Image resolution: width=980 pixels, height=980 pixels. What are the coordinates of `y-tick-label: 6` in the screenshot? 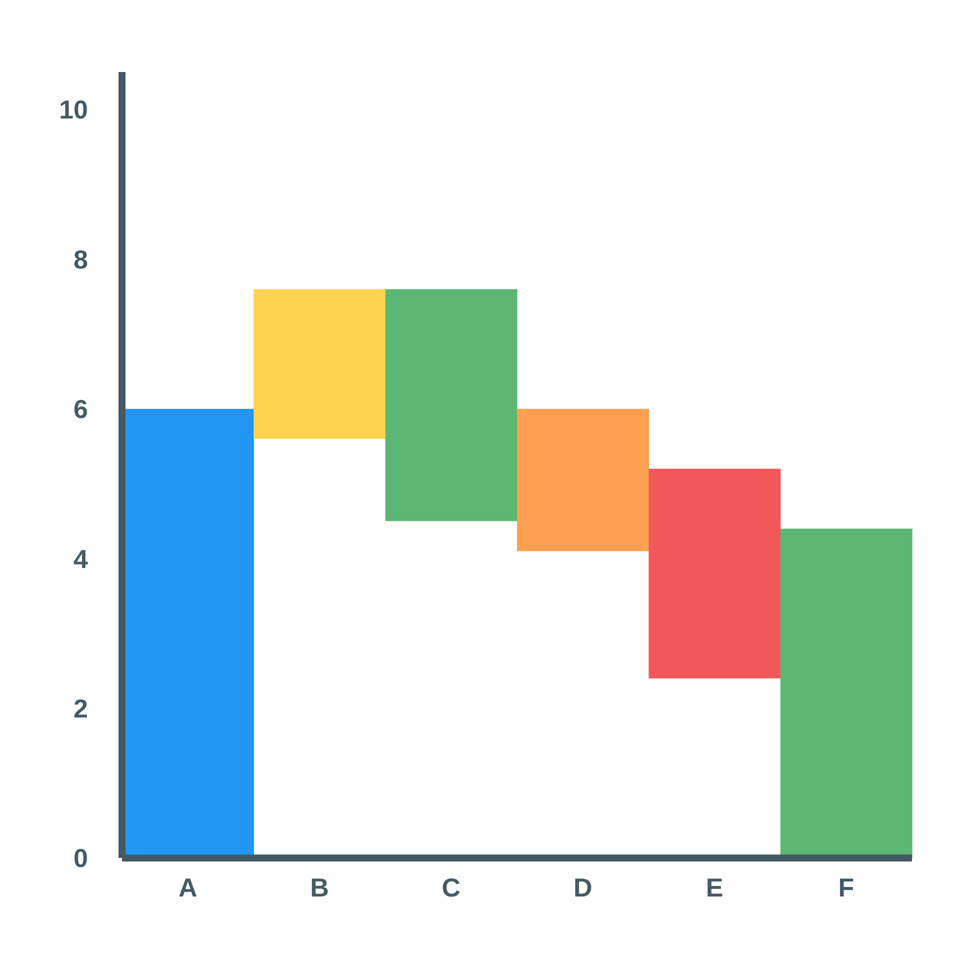 It's located at (81, 409).